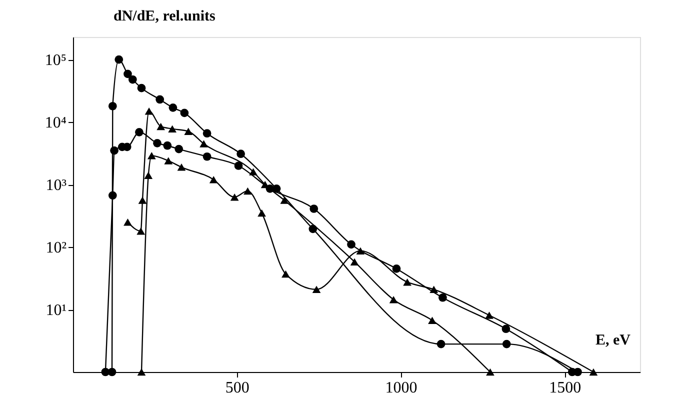 The height and width of the screenshot is (415, 686). I want to click on y-tick-label: 10⁴, so click(55, 123).